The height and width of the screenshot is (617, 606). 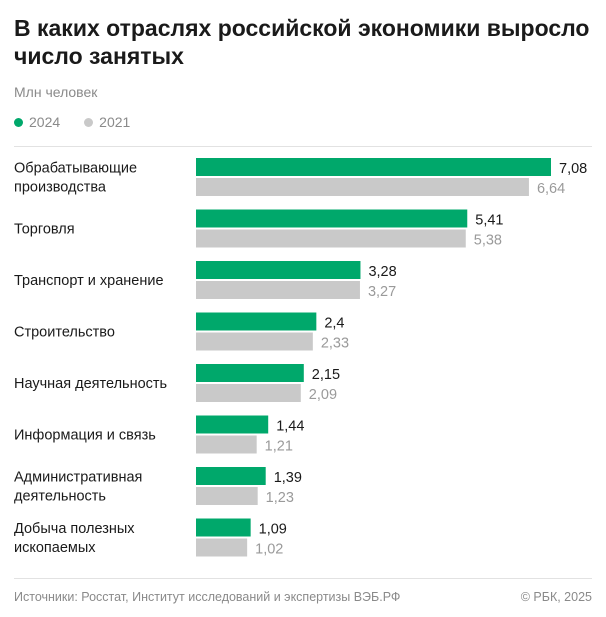 I want to click on legend: 2024 2021, so click(x=72, y=122).